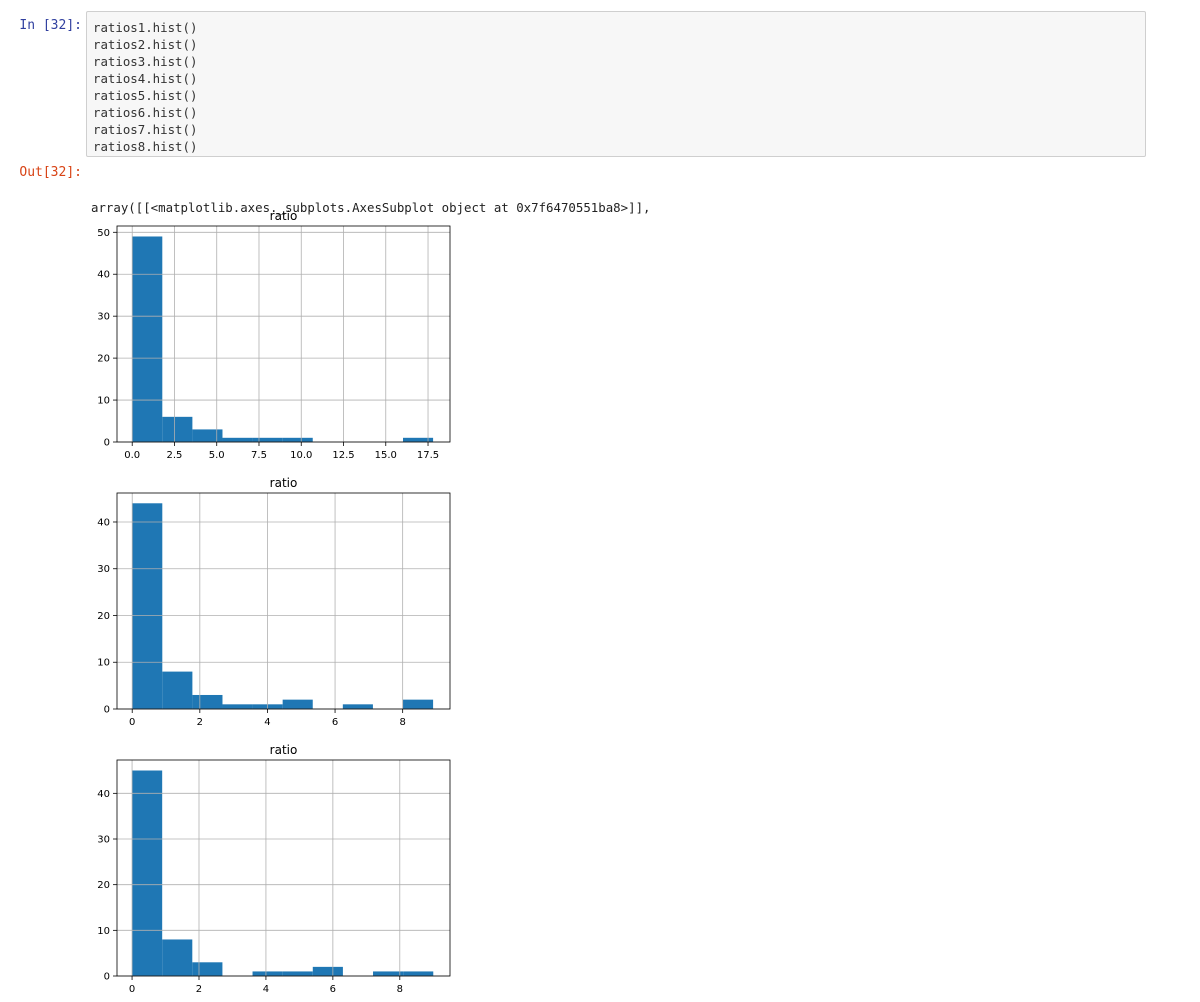  Describe the element at coordinates (103, 233) in the screenshot. I see `y-tick-label: 50` at that location.